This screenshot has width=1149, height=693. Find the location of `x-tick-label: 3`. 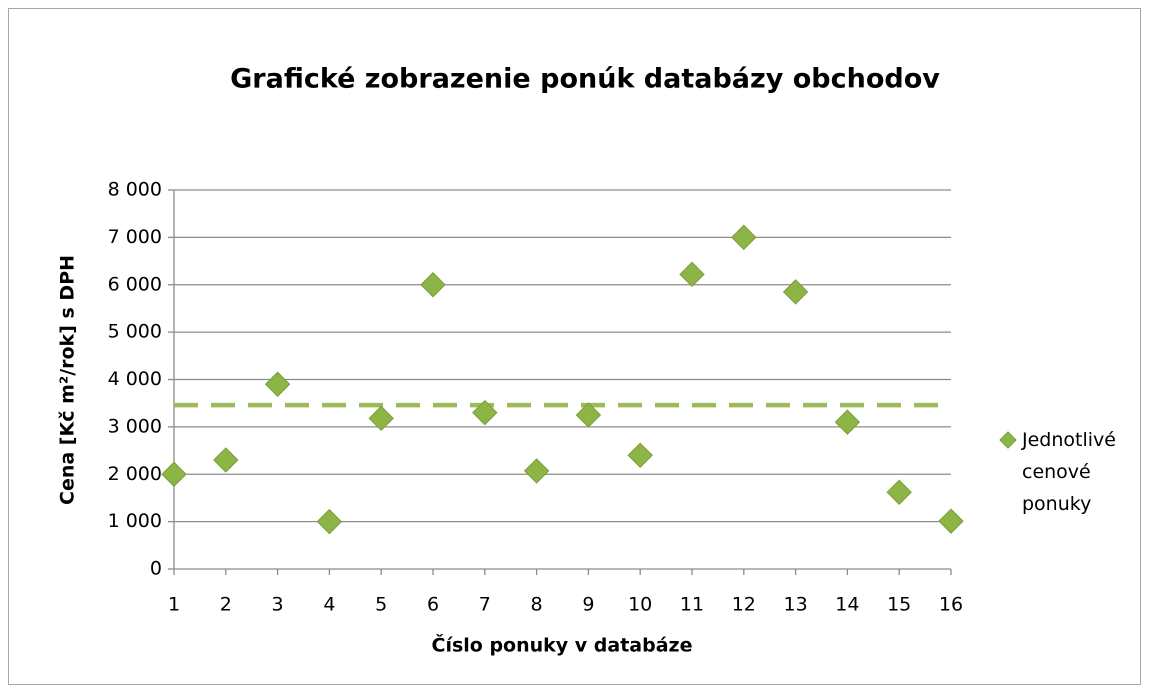

x-tick-label: 3 is located at coordinates (278, 605).